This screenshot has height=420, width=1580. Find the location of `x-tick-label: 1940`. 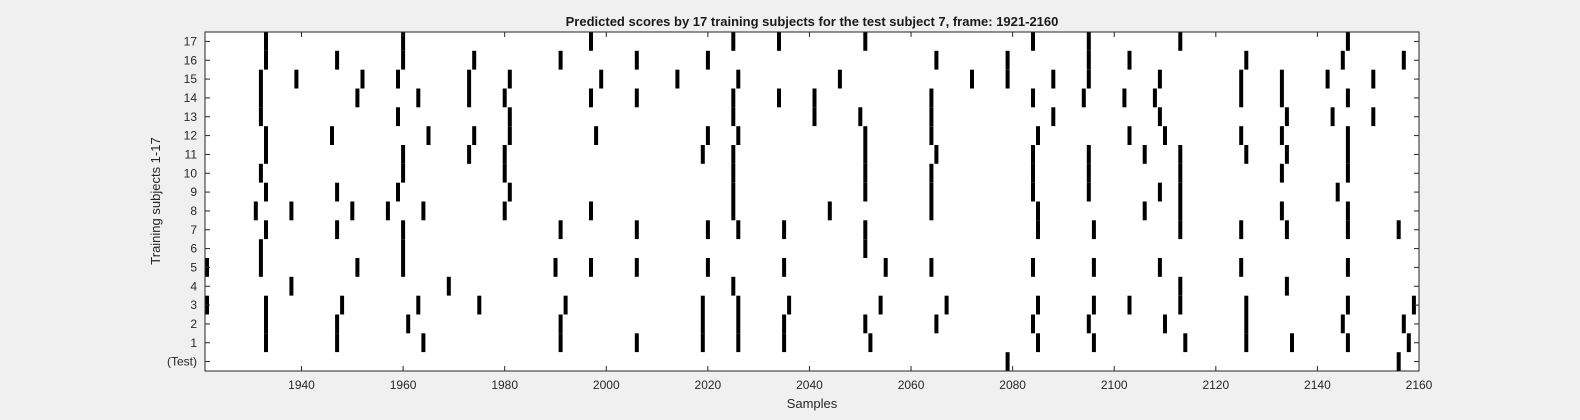

x-tick-label: 1940 is located at coordinates (301, 385).